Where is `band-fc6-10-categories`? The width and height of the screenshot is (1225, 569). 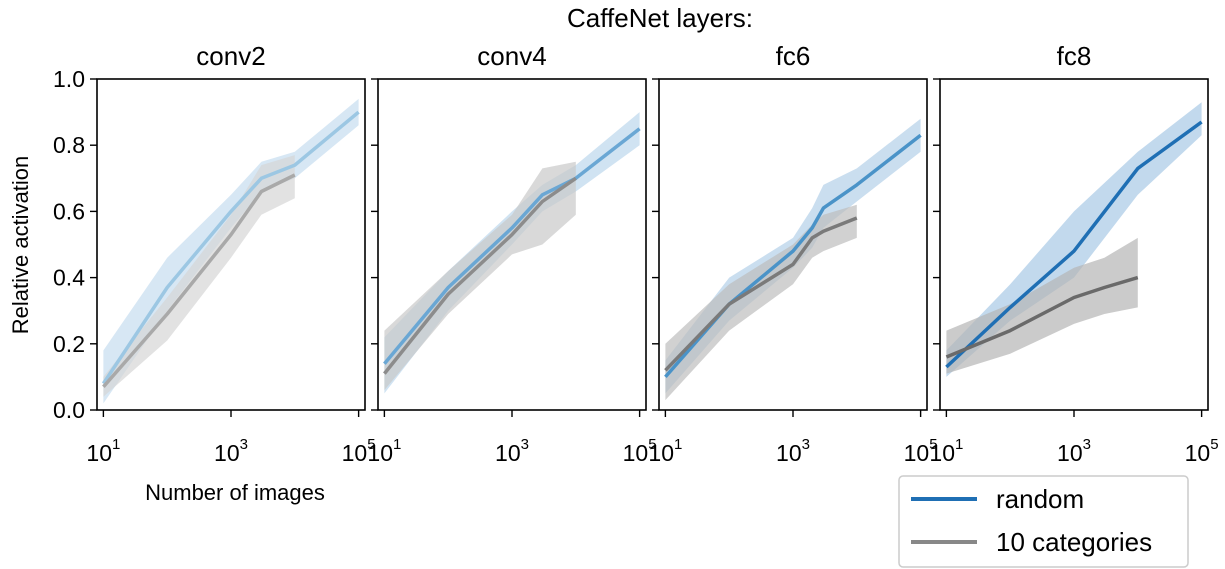
band-fc6-10-categories is located at coordinates (761, 302).